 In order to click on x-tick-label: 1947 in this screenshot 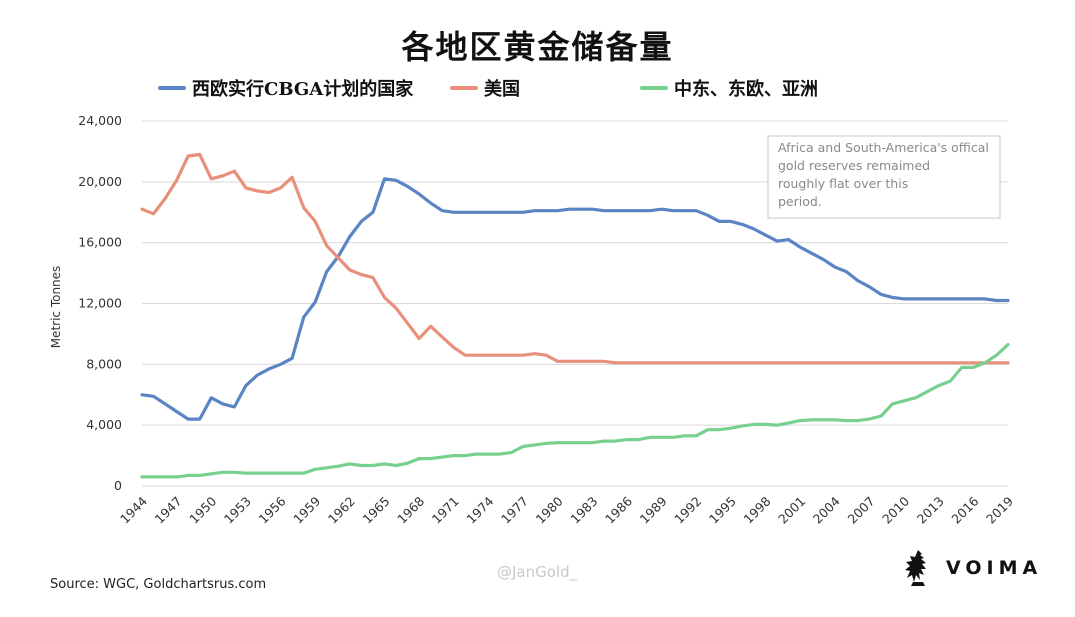, I will do `click(168, 510)`.